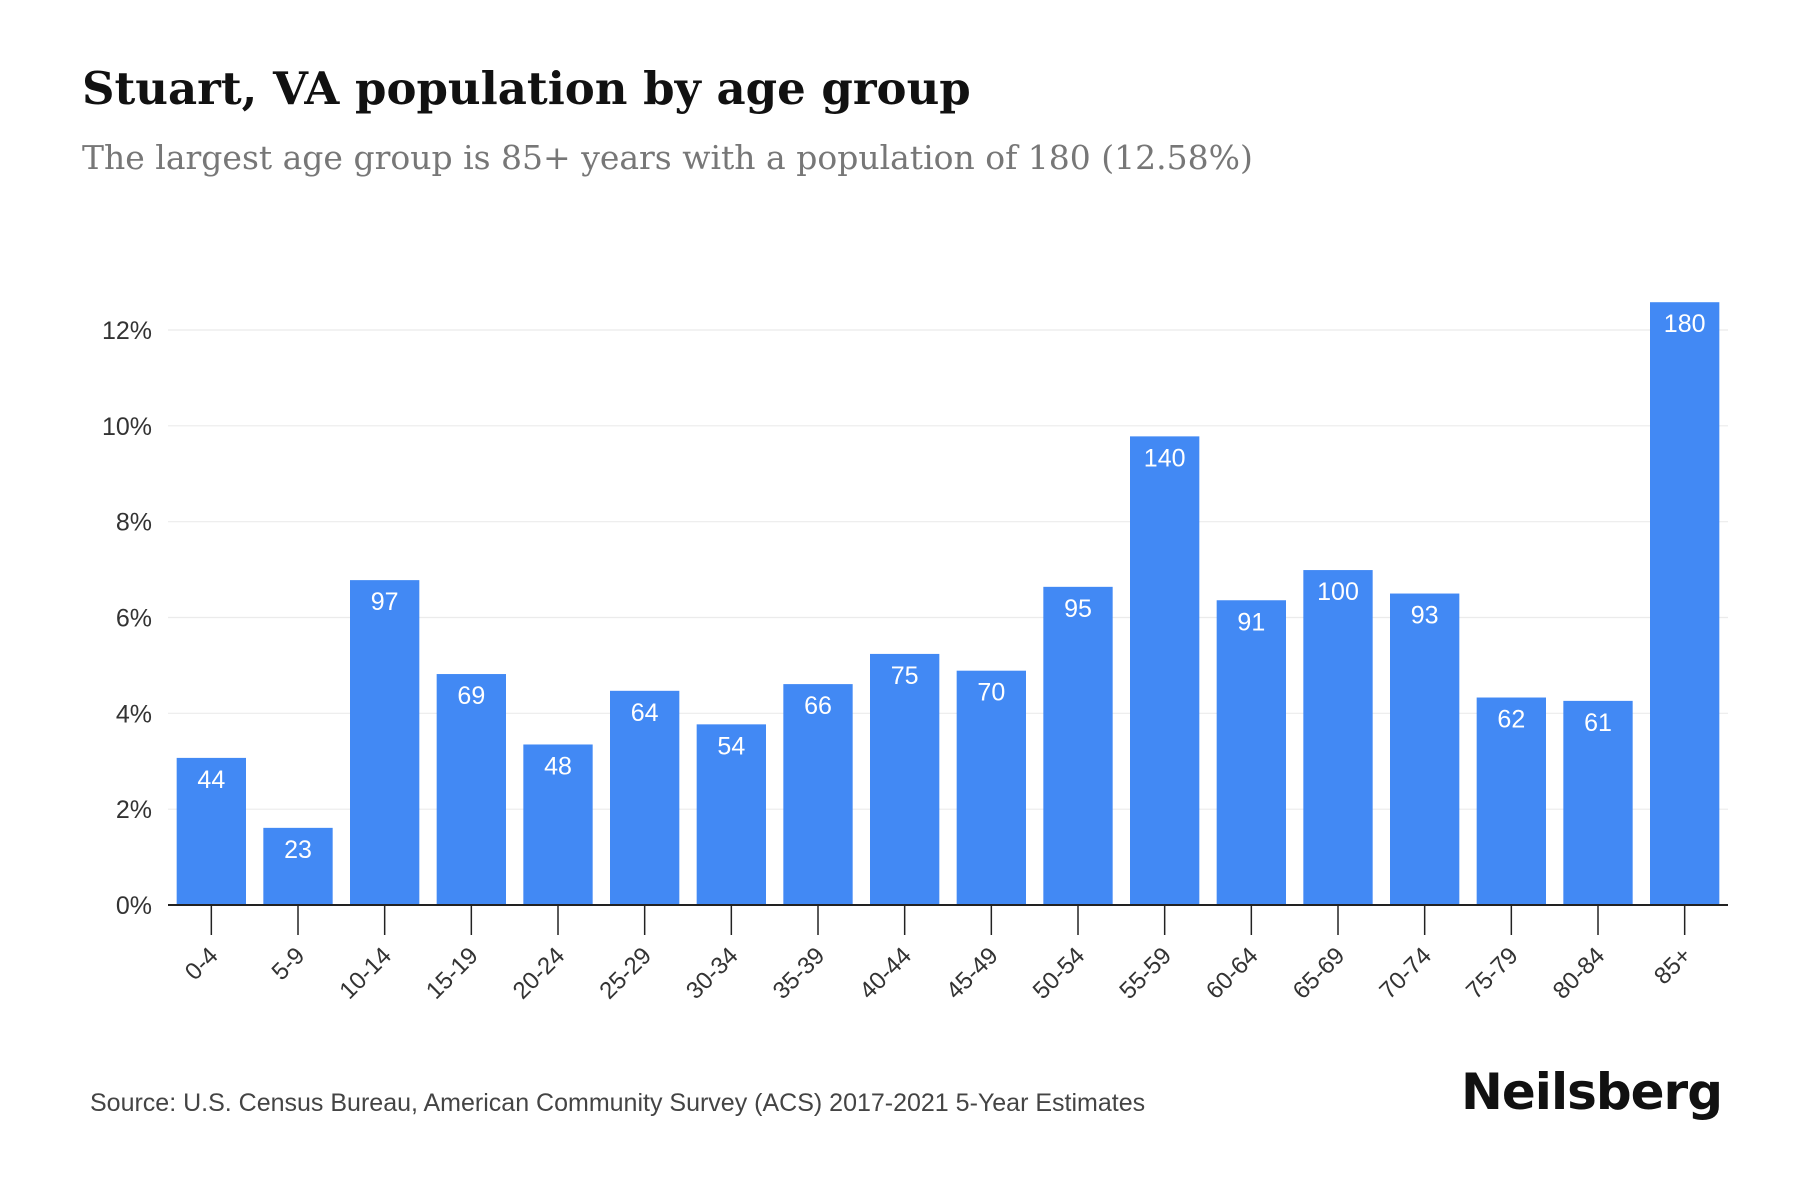  I want to click on x-tick-label: 65-69, so click(1319, 973).